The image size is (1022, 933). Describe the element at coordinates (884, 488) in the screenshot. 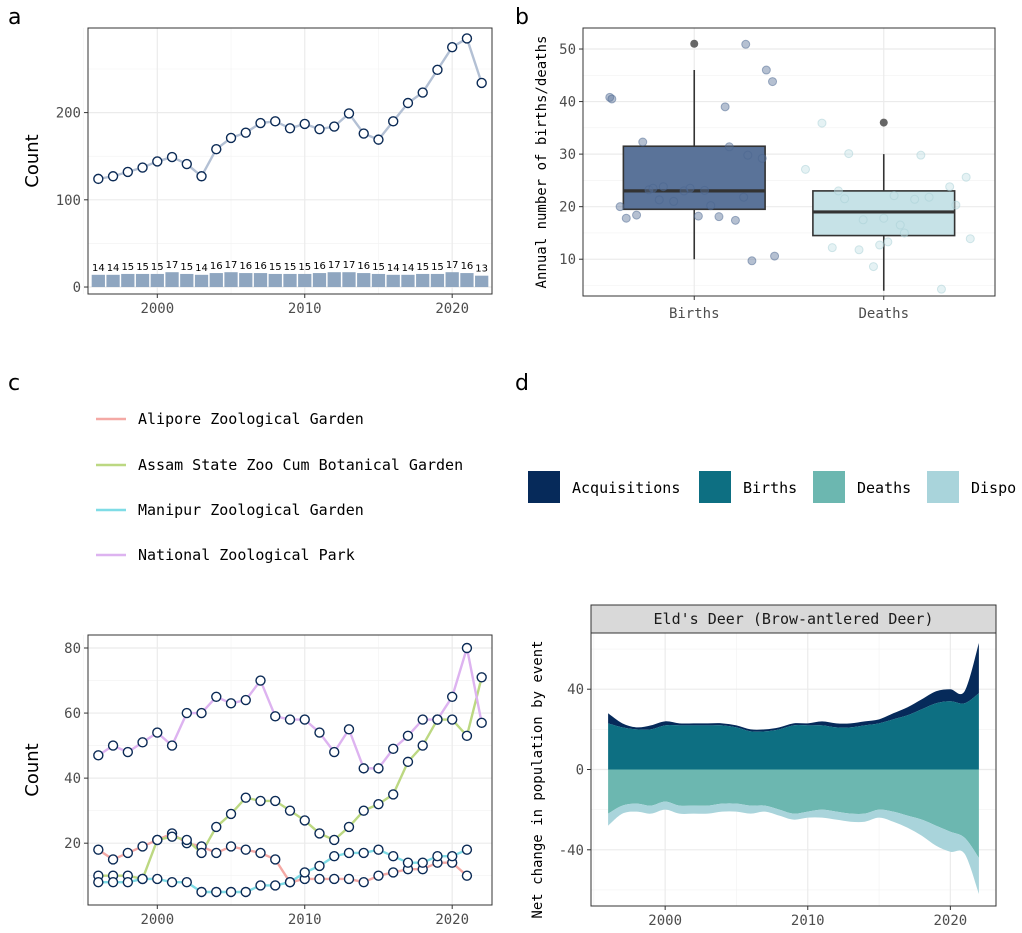

I see `d-legend-label: Deaths` at that location.